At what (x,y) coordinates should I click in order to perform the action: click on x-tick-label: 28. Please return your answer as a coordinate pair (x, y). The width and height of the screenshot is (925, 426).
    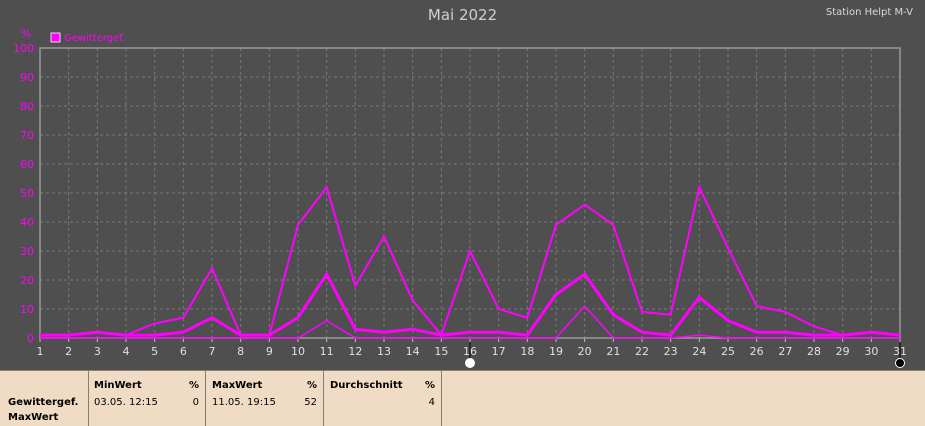
    Looking at the image, I should click on (814, 351).